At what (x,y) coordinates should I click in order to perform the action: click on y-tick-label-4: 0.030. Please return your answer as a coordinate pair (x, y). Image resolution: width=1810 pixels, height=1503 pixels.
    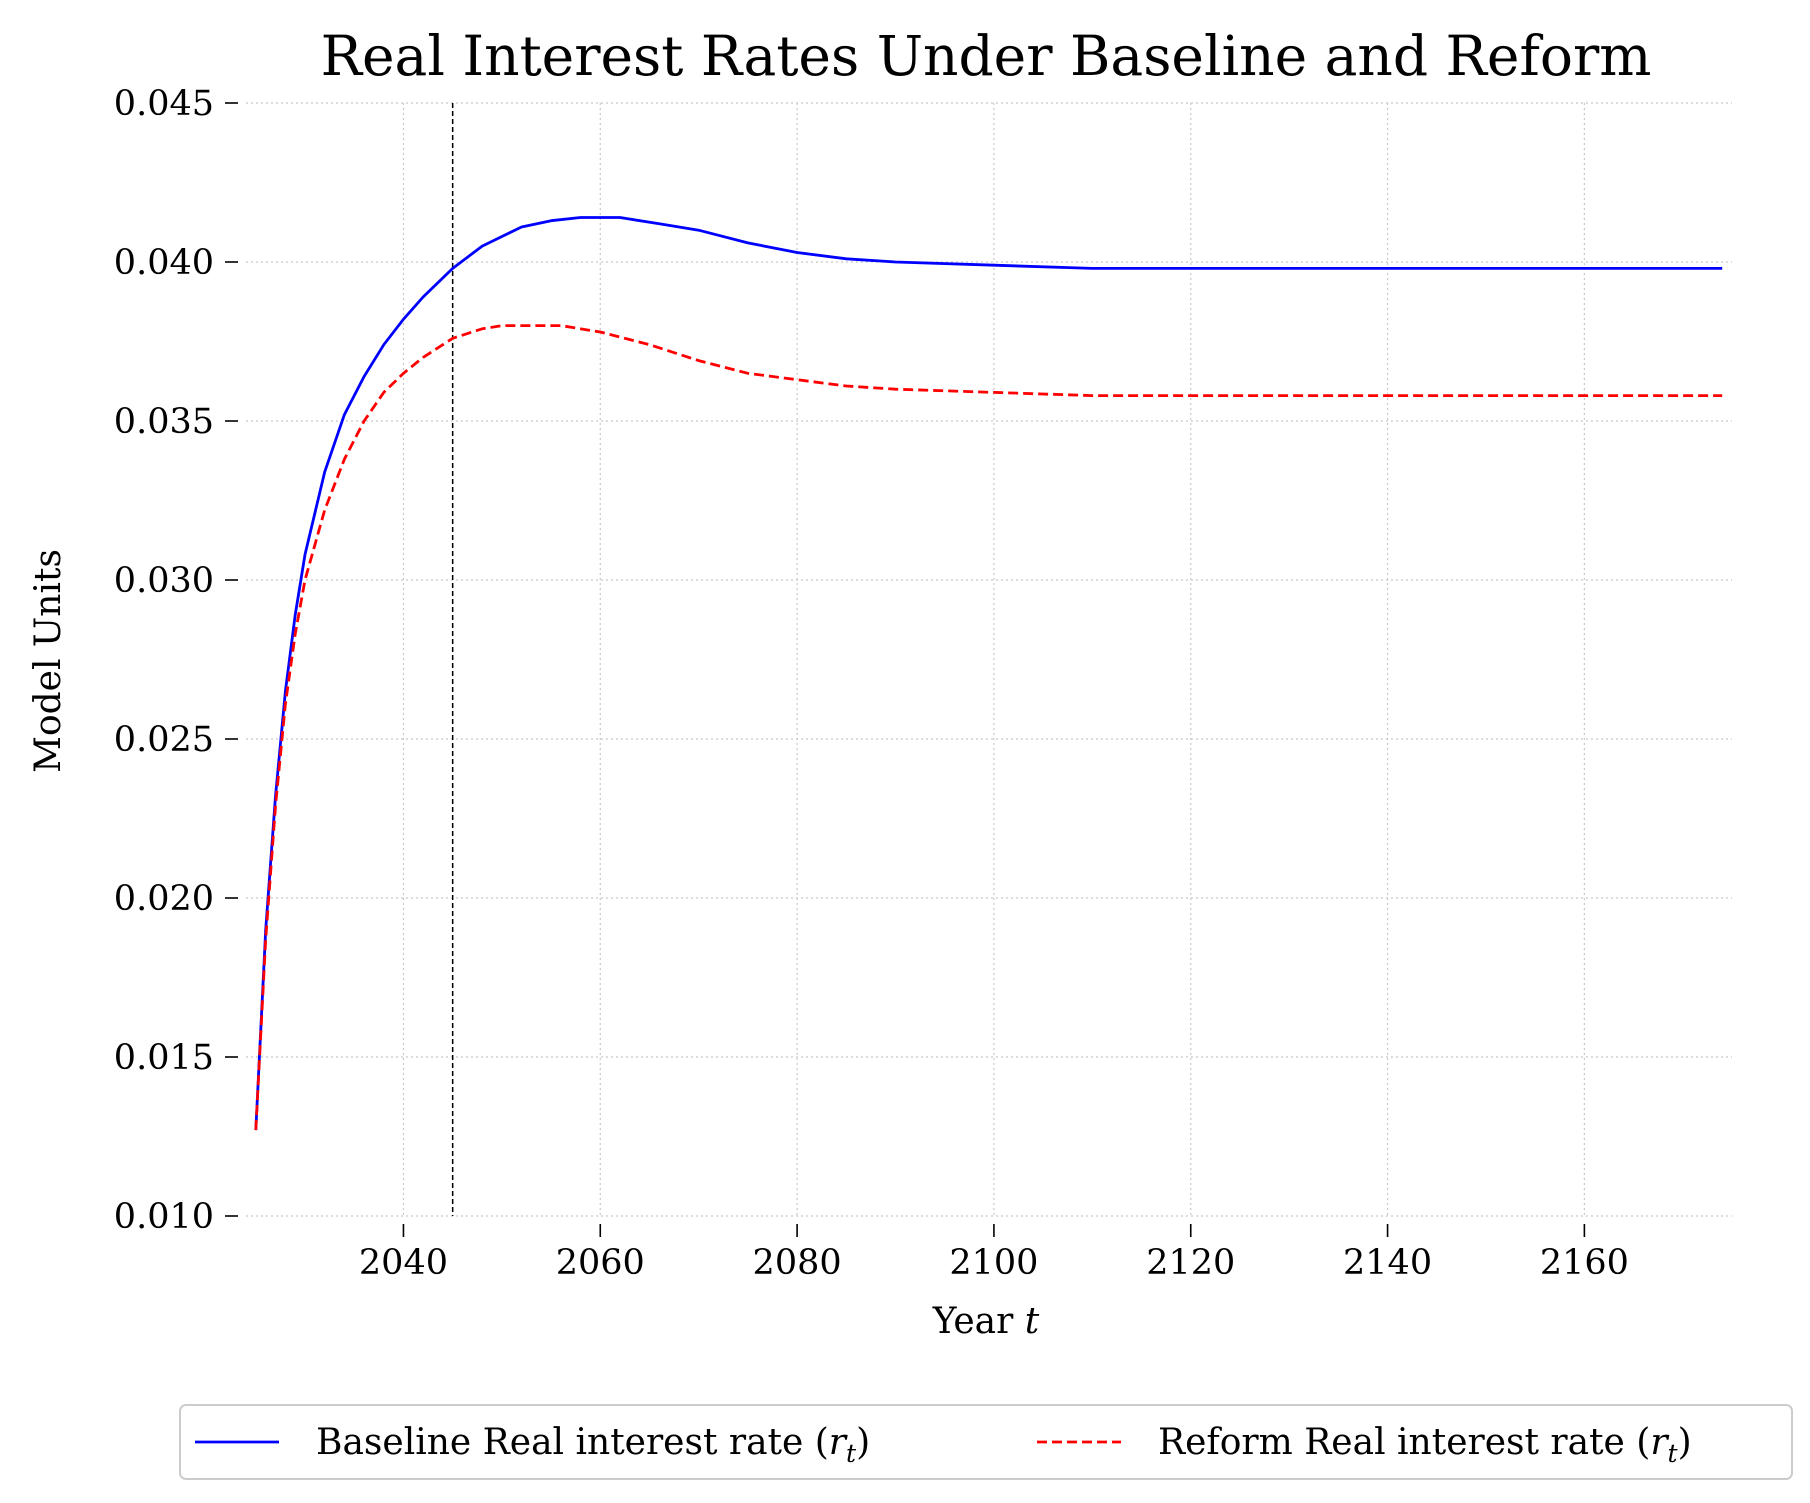
    Looking at the image, I should click on (164, 581).